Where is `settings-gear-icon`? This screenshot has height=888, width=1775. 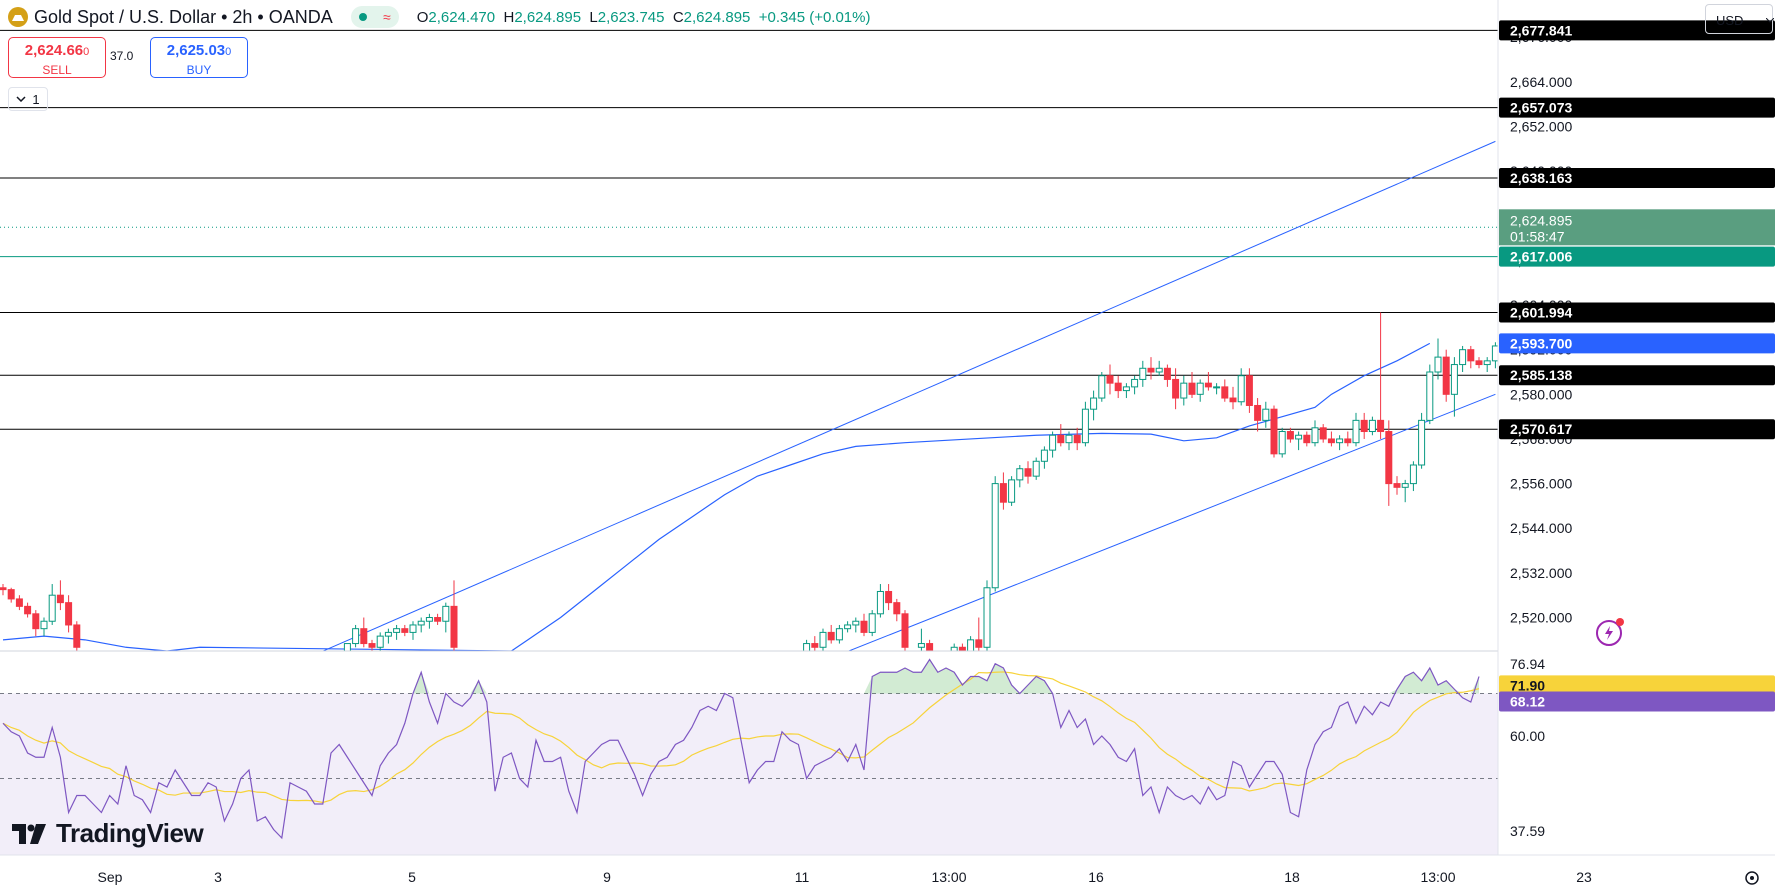 settings-gear-icon is located at coordinates (1752, 878).